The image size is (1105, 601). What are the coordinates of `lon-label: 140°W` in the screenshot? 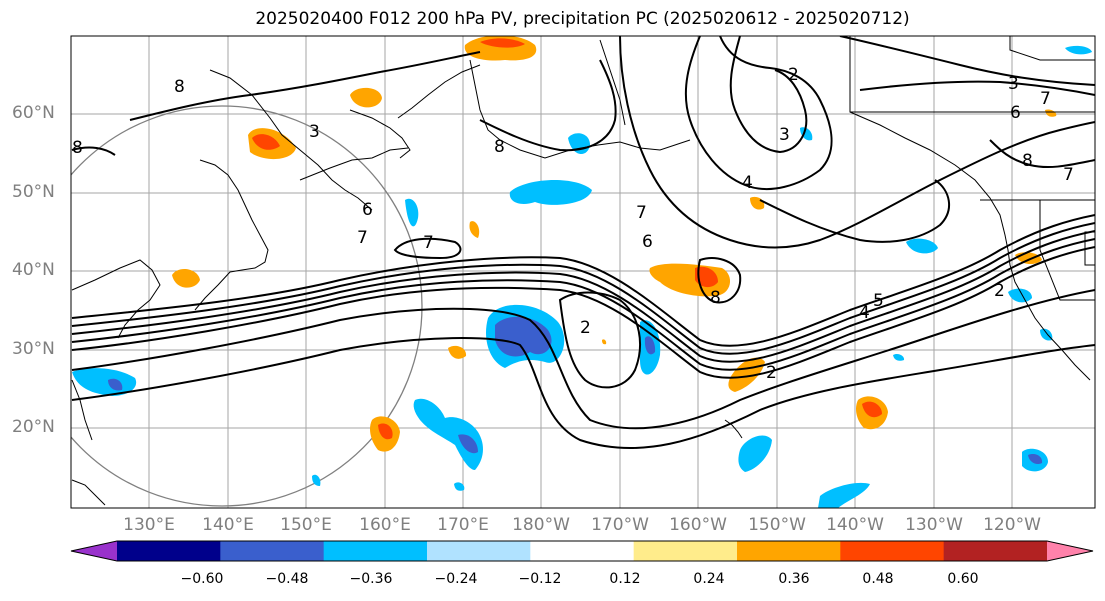 It's located at (855, 525).